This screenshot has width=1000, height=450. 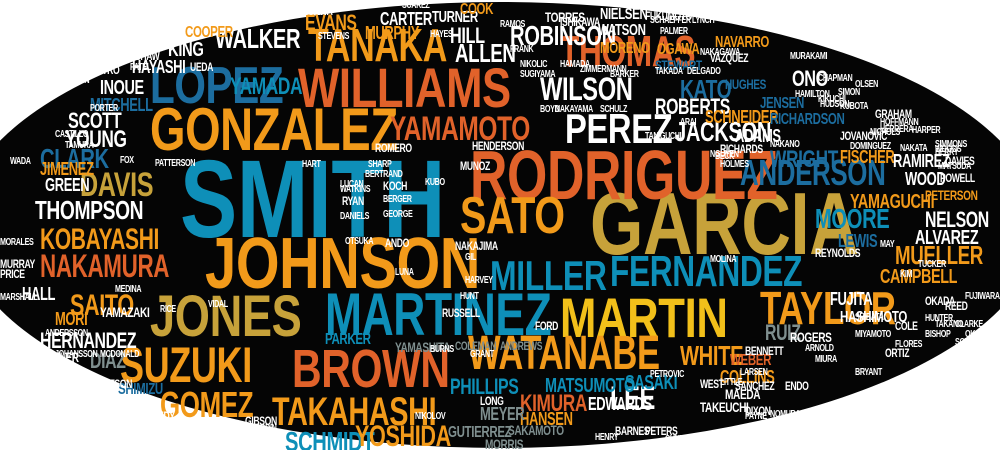 I want to click on word: HARVEY, so click(x=479, y=280).